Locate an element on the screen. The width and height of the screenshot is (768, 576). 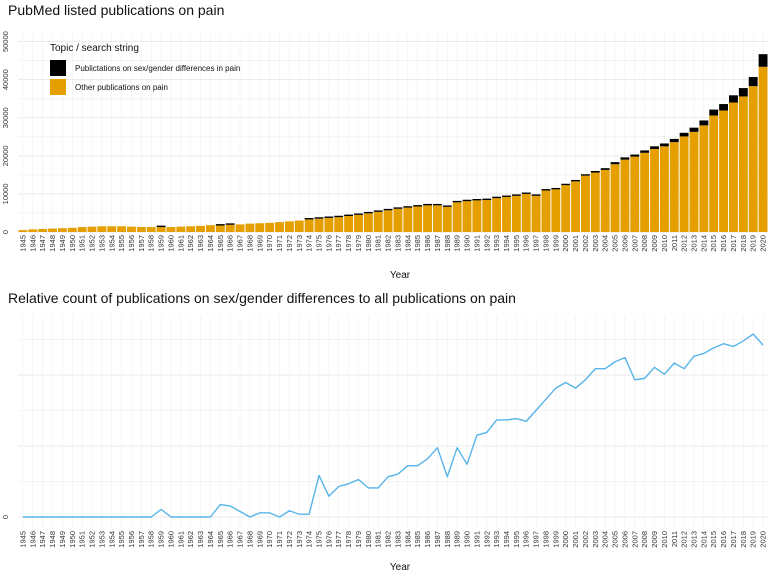
x-tick-label: 1989 is located at coordinates (457, 539).